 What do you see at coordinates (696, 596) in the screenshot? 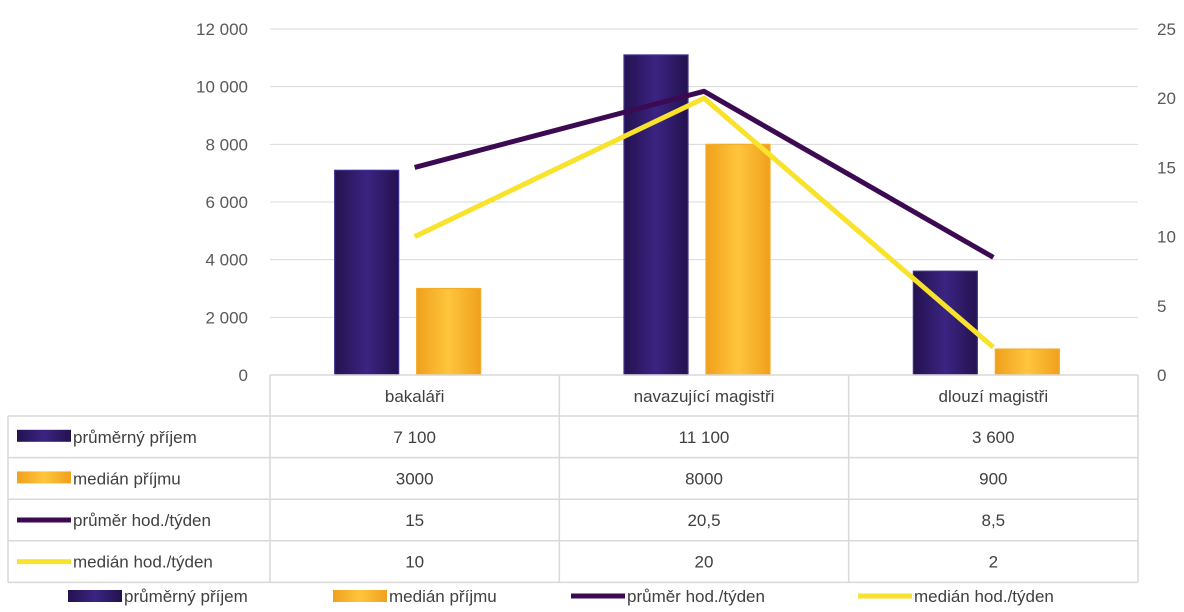
I see `legend-label: průměr hod./týden` at bounding box center [696, 596].